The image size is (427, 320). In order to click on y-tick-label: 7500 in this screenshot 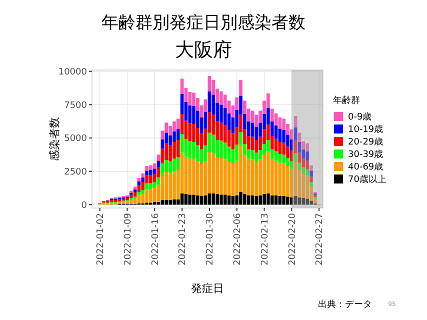, I will do `click(76, 105)`.